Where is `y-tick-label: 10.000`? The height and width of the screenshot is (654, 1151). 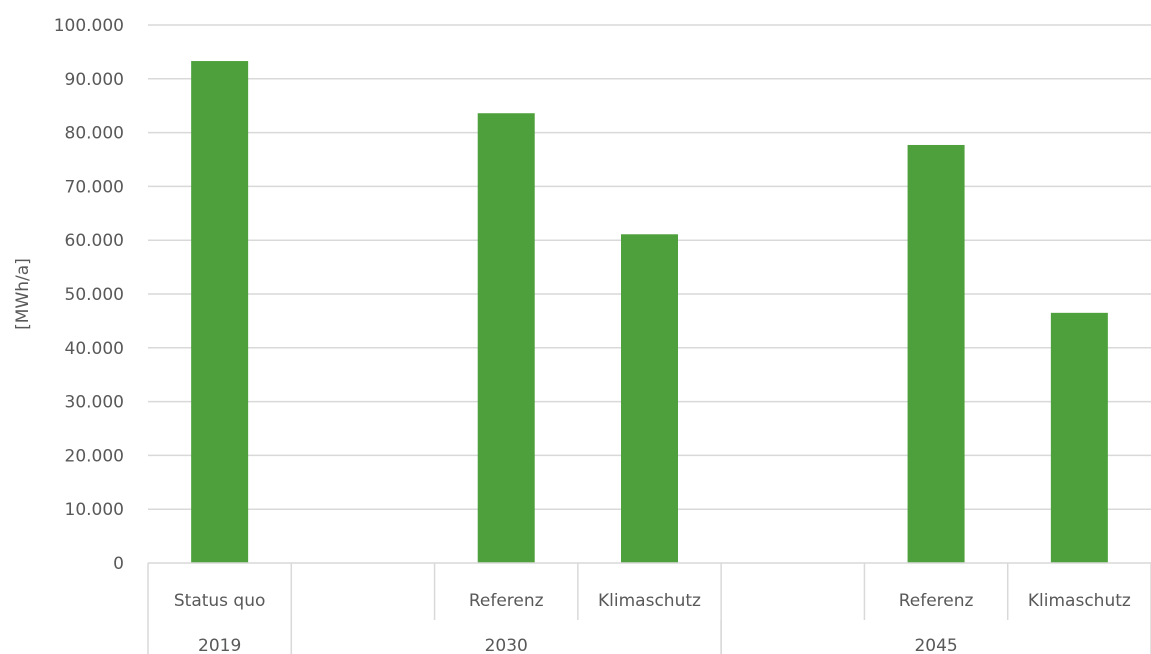 y-tick-label: 10.000 is located at coordinates (94, 510).